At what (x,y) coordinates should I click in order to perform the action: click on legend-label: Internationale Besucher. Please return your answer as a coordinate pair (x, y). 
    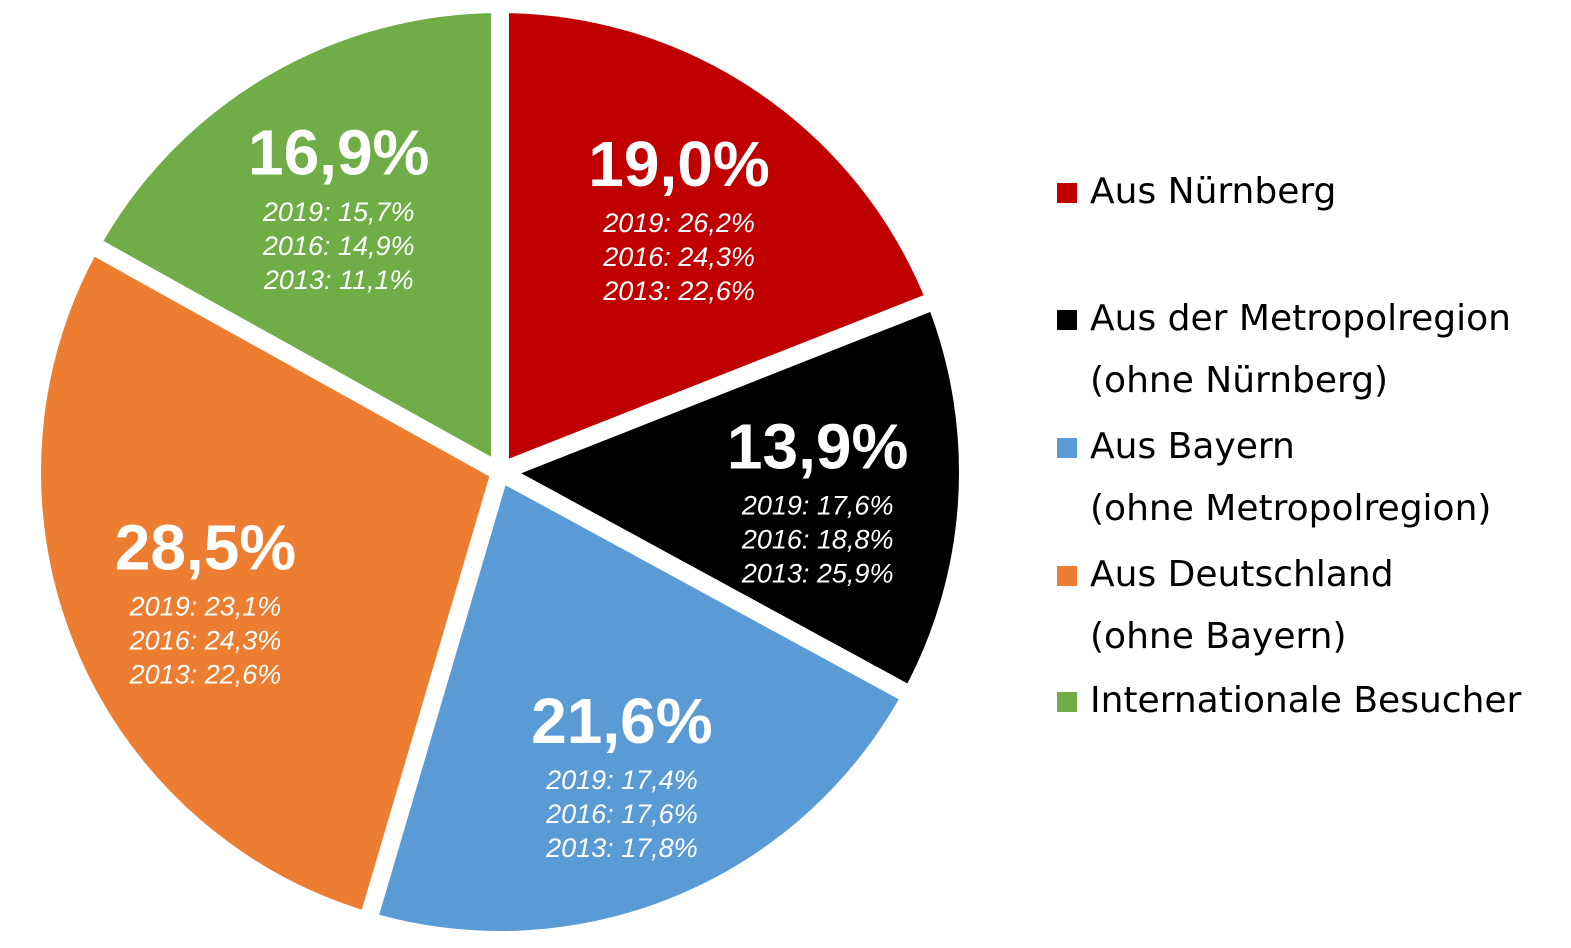
    Looking at the image, I should click on (1306, 700).